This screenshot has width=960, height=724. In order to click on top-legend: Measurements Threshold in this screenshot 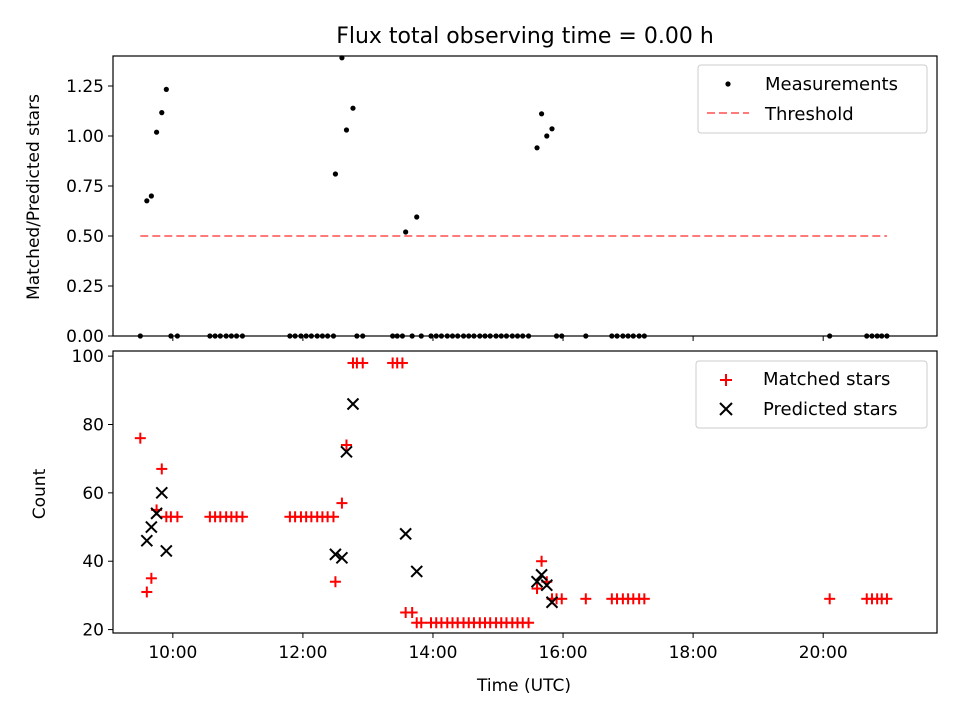, I will do `click(812, 99)`.